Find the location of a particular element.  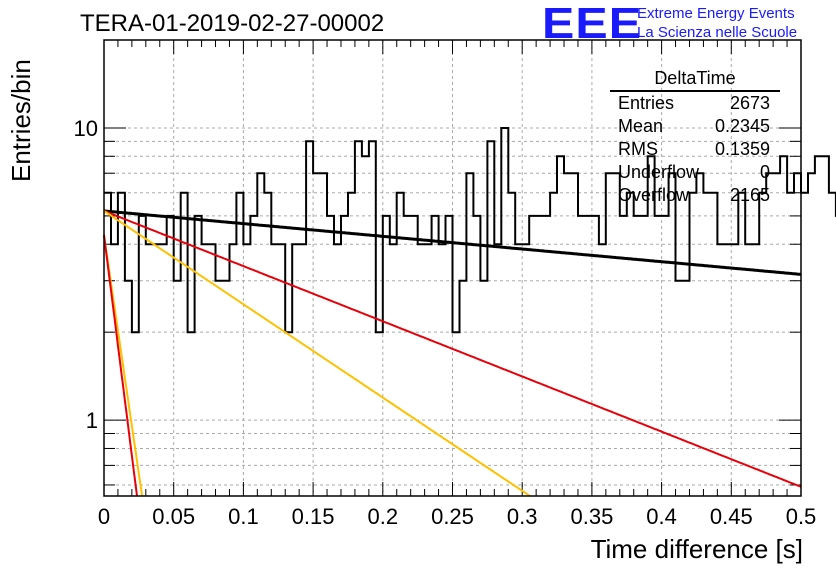

x-tick-label: 0.15 is located at coordinates (313, 516).